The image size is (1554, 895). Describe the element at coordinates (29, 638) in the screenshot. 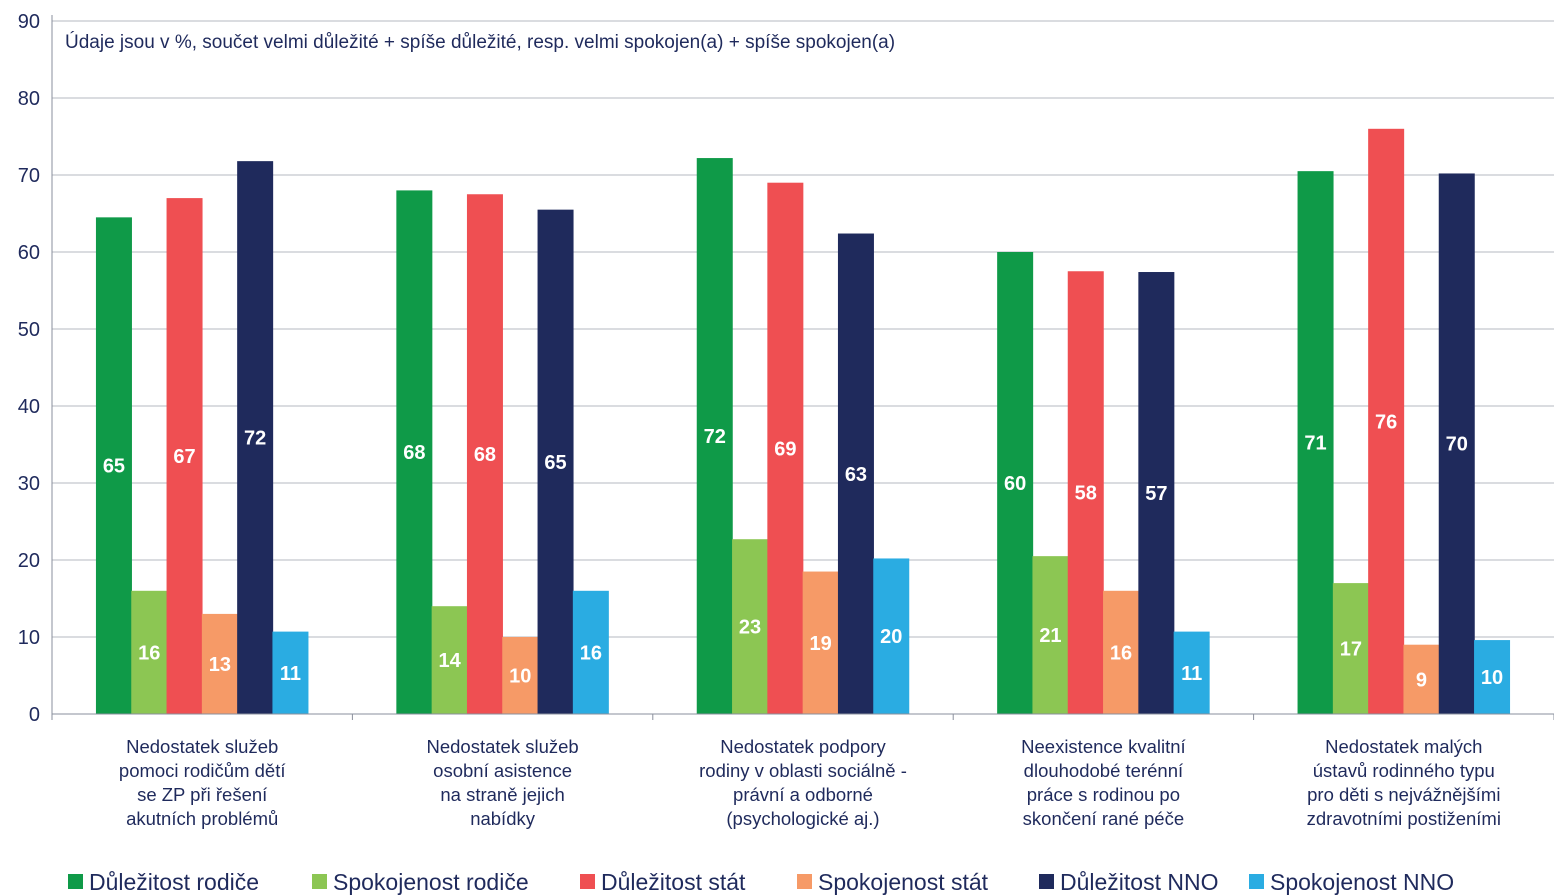

I see `y-tick-label: 10` at that location.